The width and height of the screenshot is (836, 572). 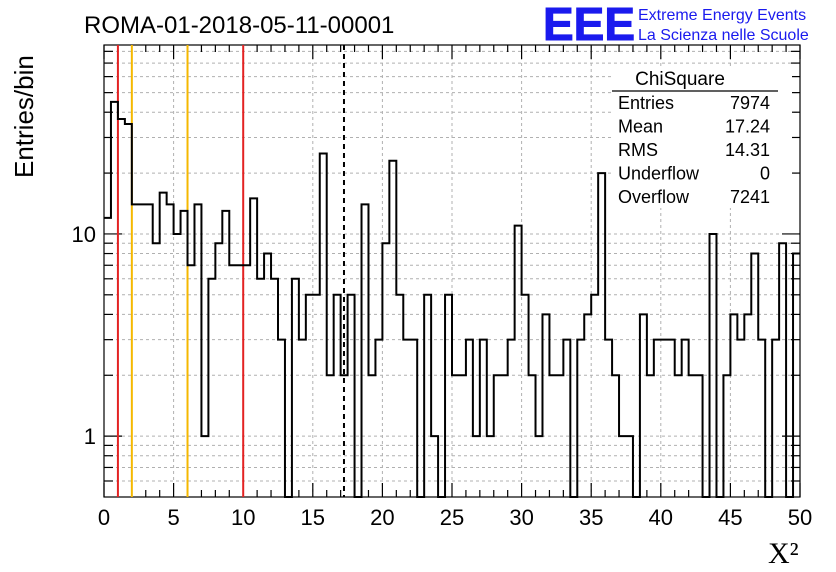 What do you see at coordinates (173, 517) in the screenshot?
I see `x-tick-label: 5` at bounding box center [173, 517].